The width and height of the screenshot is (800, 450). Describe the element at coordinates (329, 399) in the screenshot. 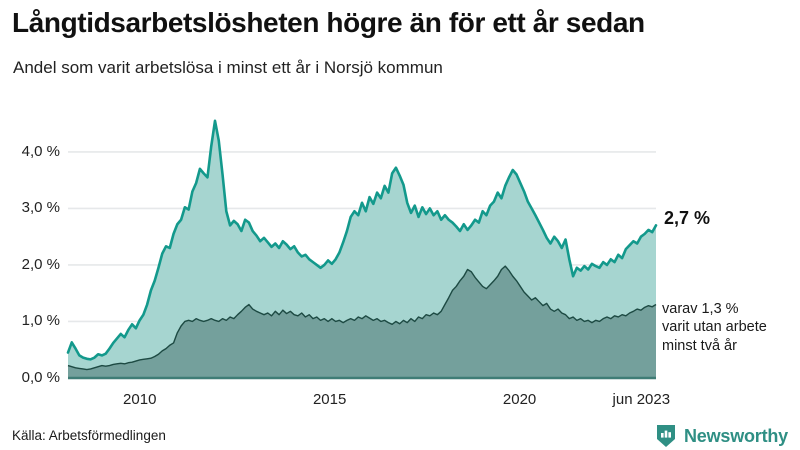

I see `x-axis-tick-label: 2015` at that location.